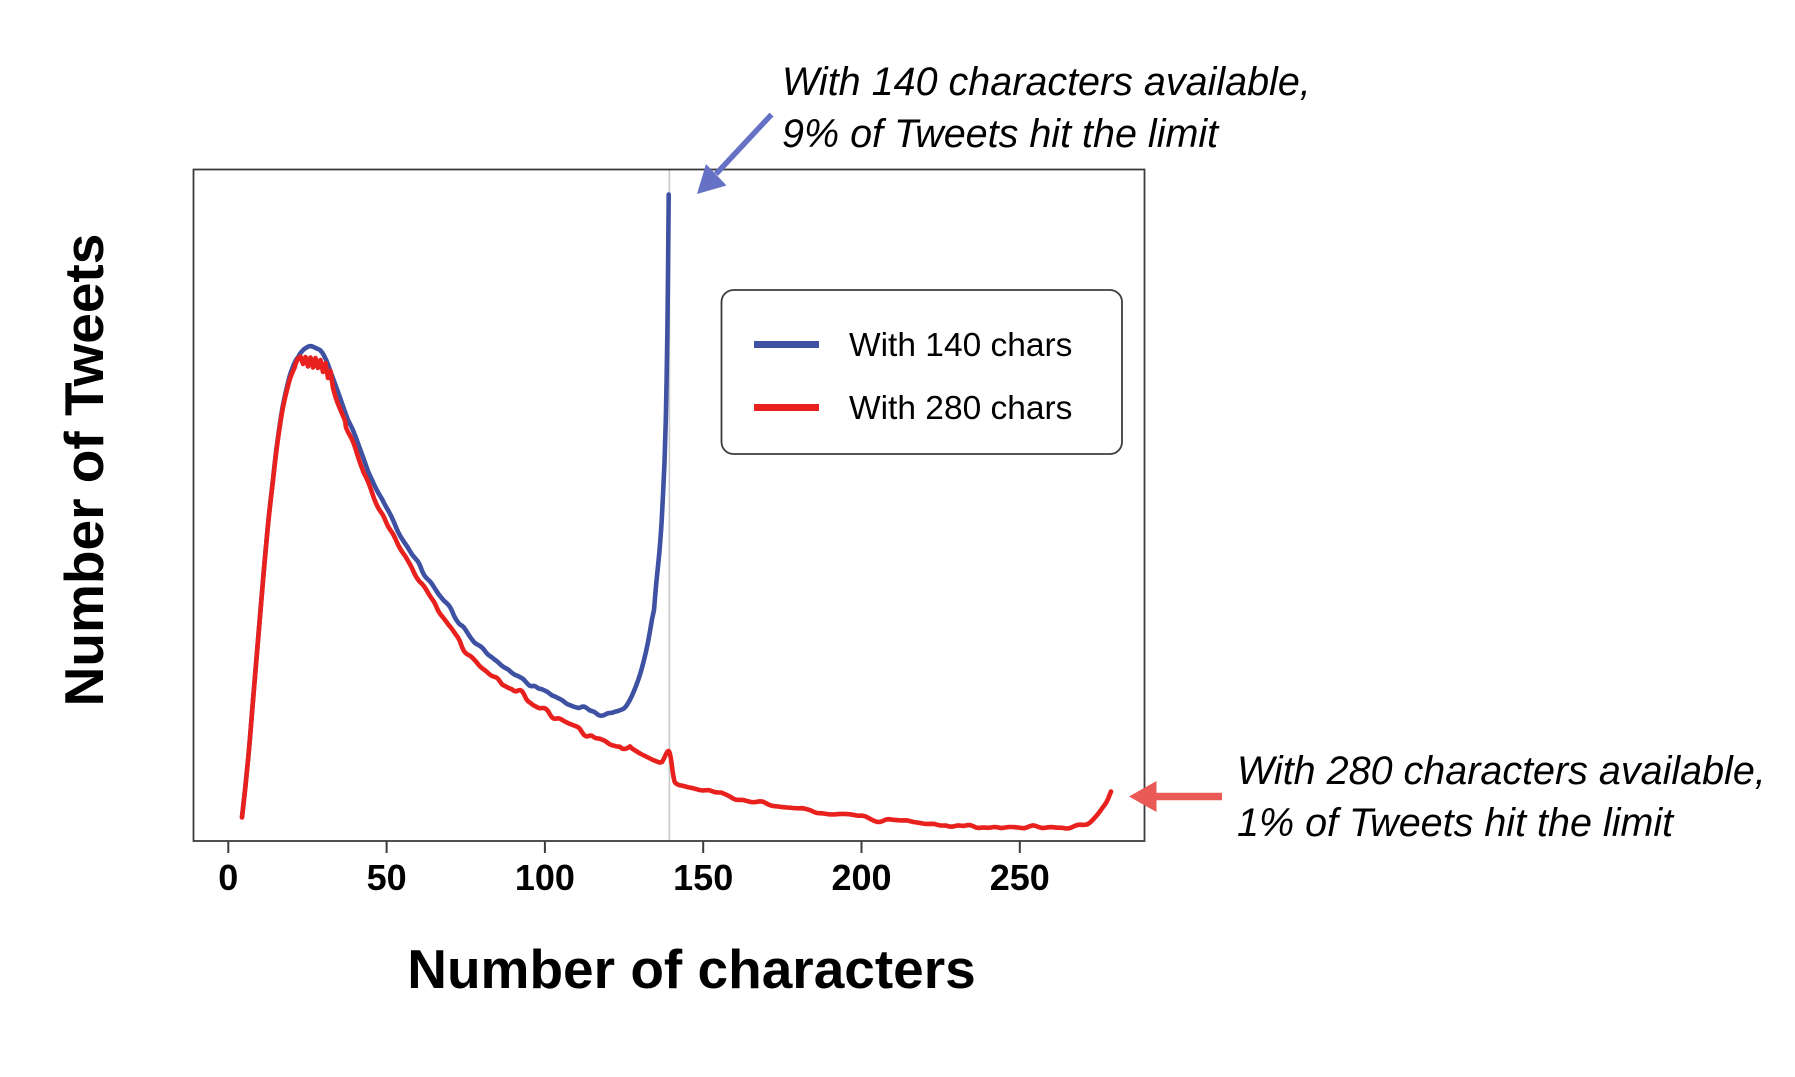  What do you see at coordinates (861, 877) in the screenshot?
I see `svg-text: 200` at bounding box center [861, 877].